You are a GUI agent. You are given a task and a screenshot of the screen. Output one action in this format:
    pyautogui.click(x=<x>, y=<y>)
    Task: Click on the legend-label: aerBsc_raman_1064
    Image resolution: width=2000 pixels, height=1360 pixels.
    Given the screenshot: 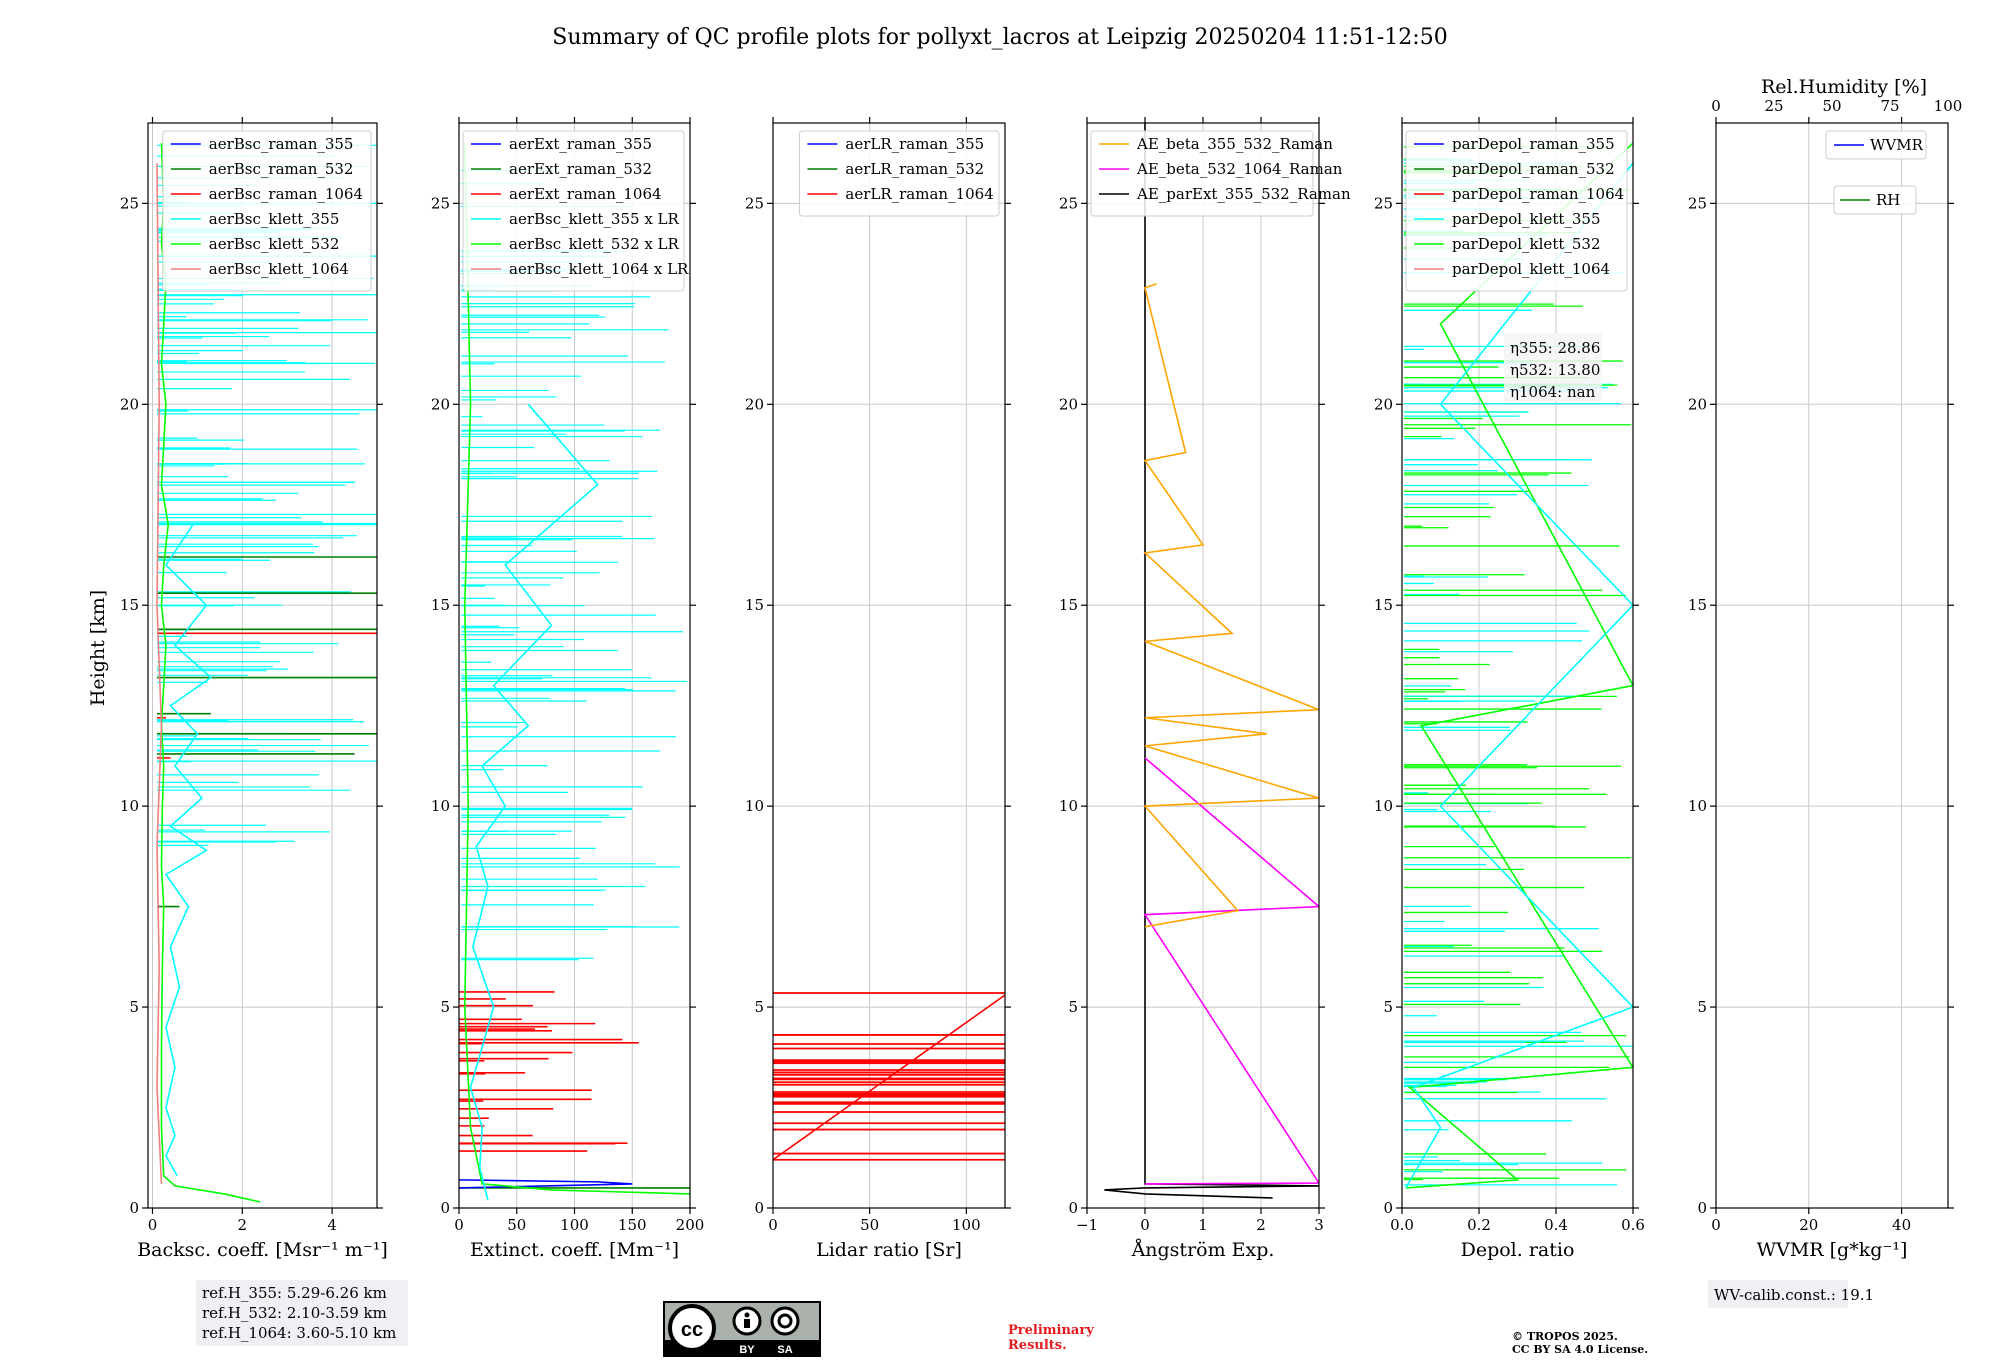 What is the action you would take?
    pyautogui.click(x=286, y=194)
    